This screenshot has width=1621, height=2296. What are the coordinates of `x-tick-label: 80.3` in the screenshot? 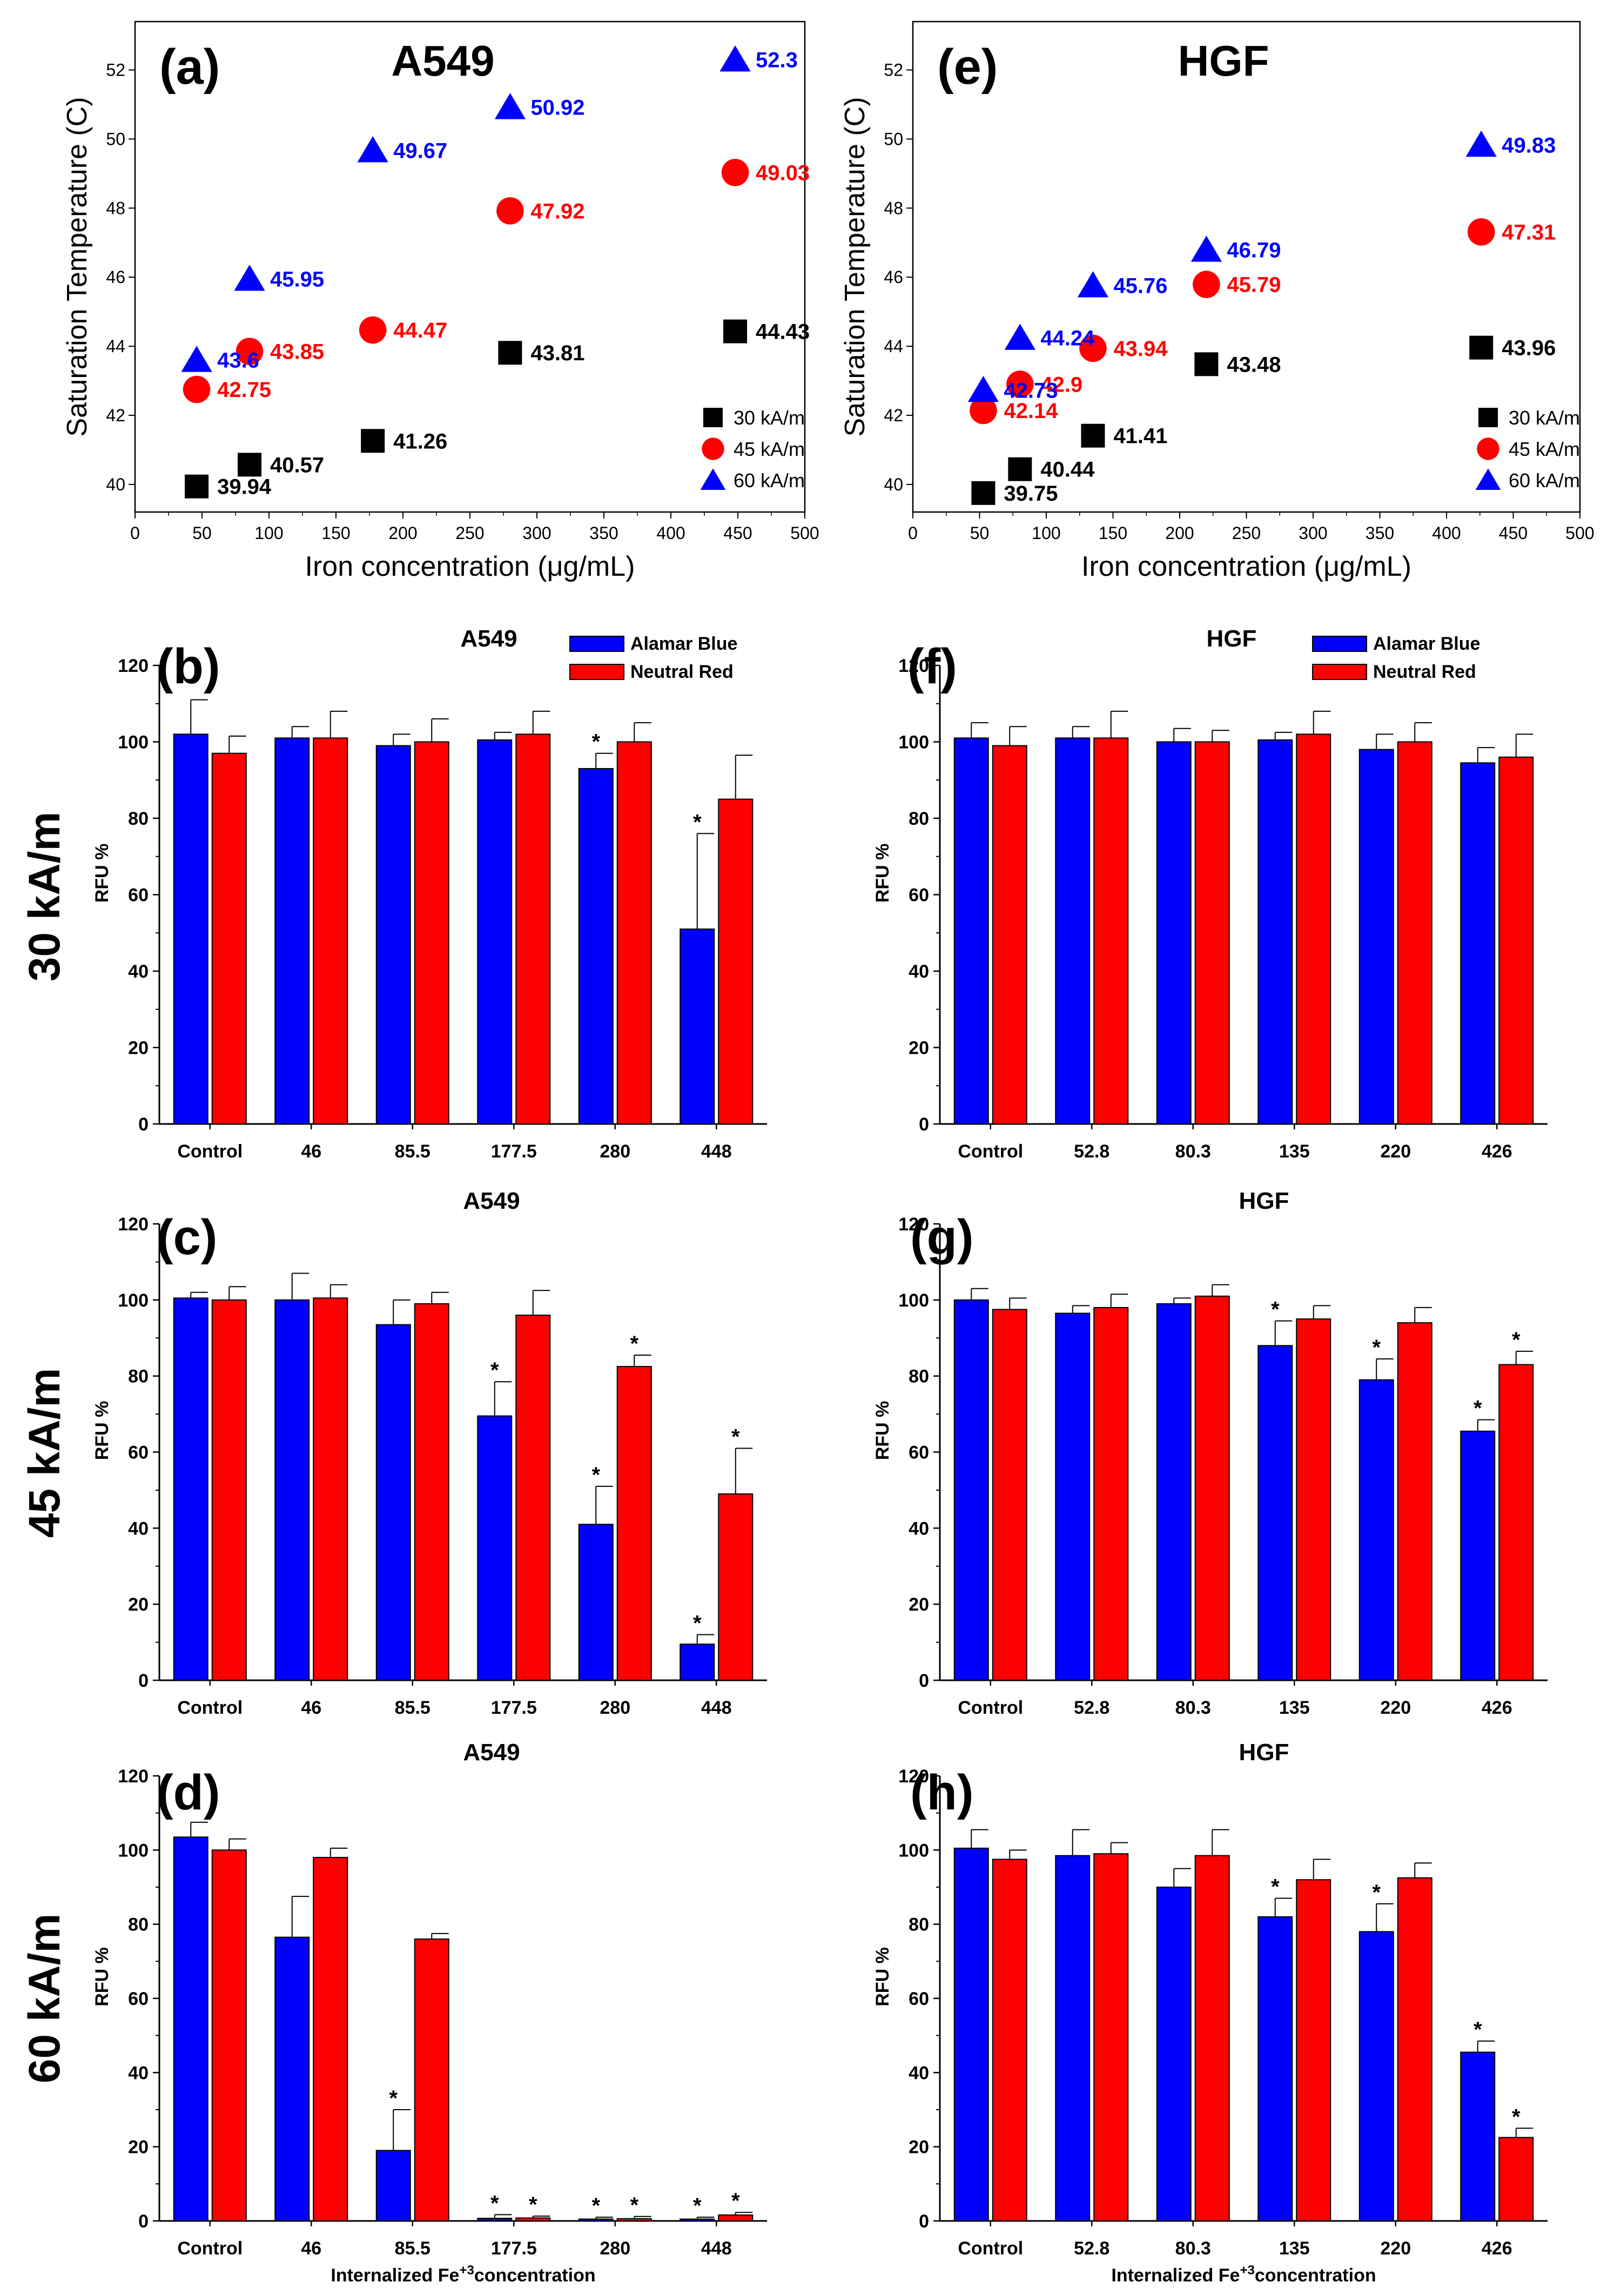 It's located at (1193, 1708).